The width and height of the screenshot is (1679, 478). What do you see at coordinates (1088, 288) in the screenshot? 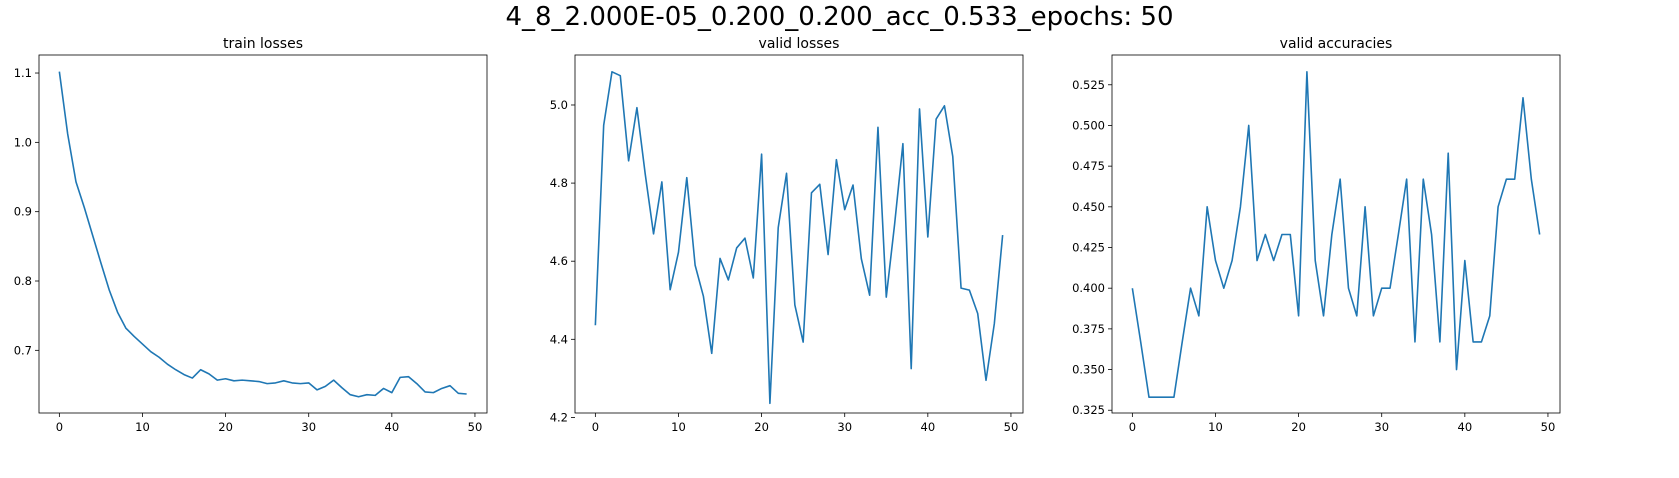
I see `y-tick-label: 0.400` at bounding box center [1088, 288].